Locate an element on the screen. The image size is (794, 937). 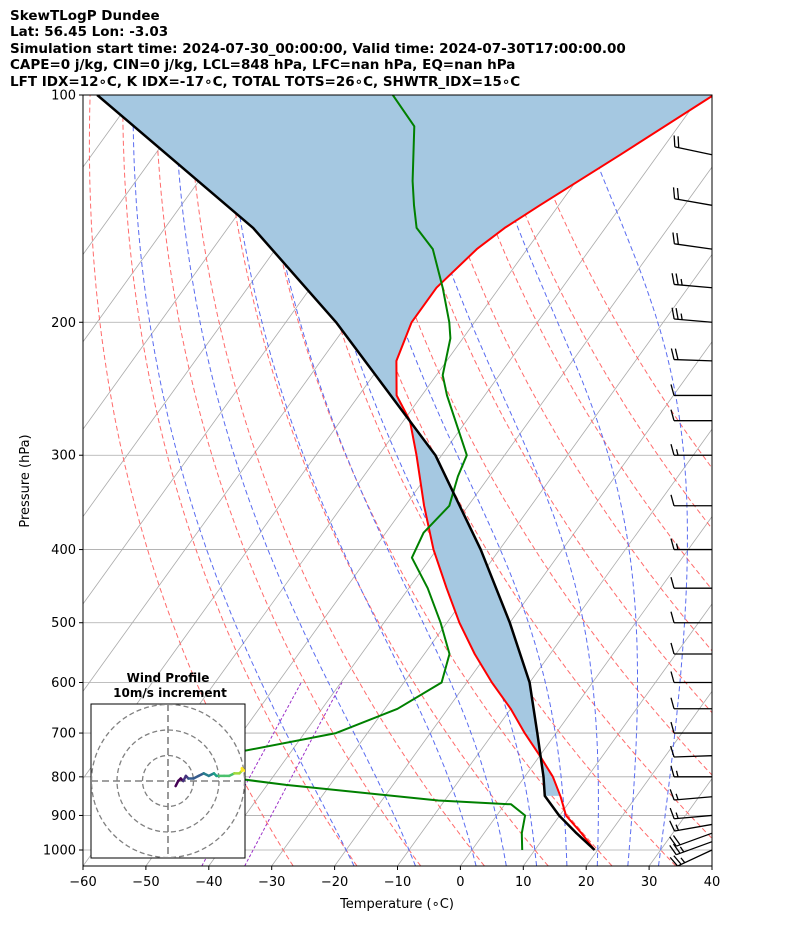
x-tick-label: −50 is located at coordinates (145, 882).